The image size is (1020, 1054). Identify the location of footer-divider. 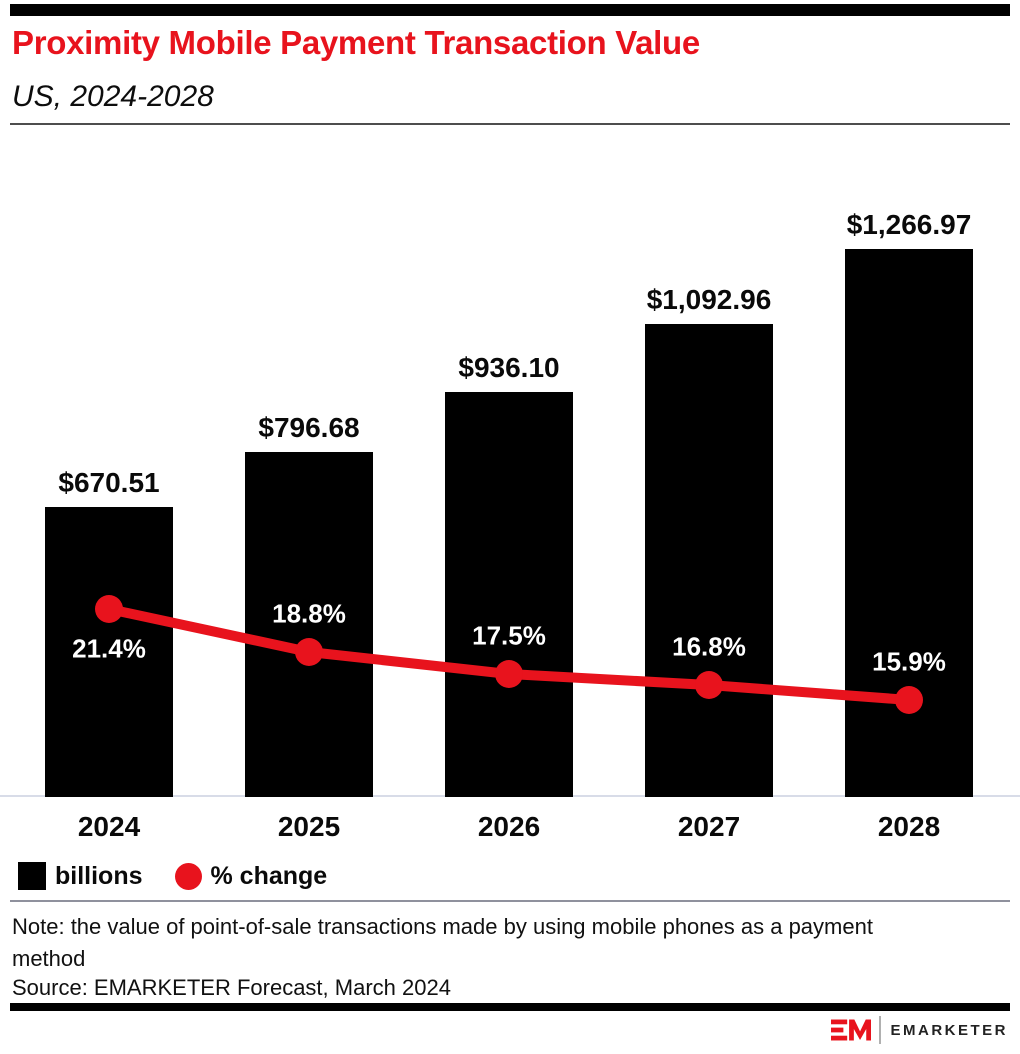
(510, 901).